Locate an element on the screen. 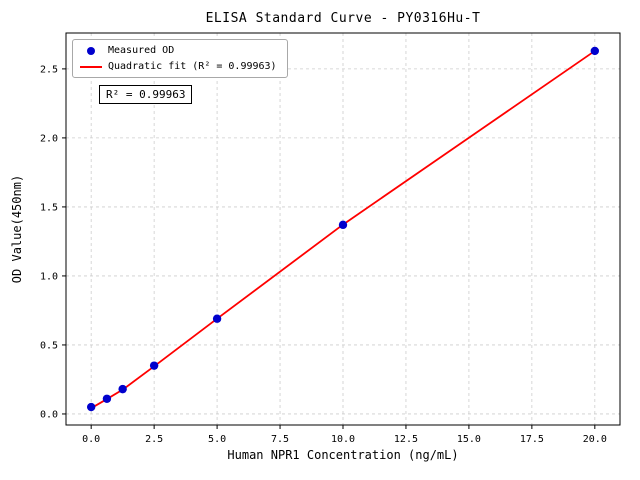 This screenshot has width=640, height=480. x-tick-label: 0.0 is located at coordinates (91, 439).